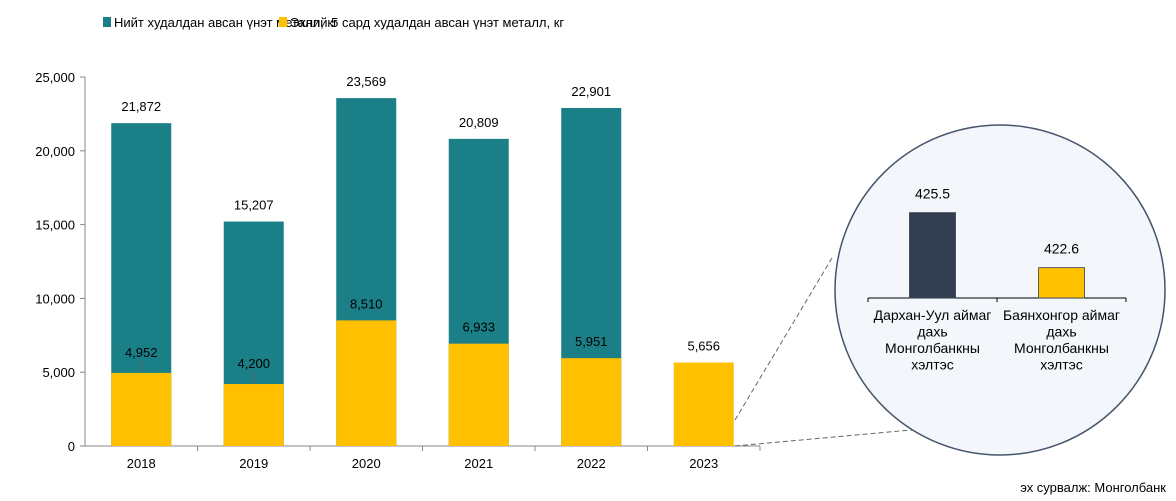  I want to click on source-note: эх сурвалж: Монголбанк, so click(1093, 487).